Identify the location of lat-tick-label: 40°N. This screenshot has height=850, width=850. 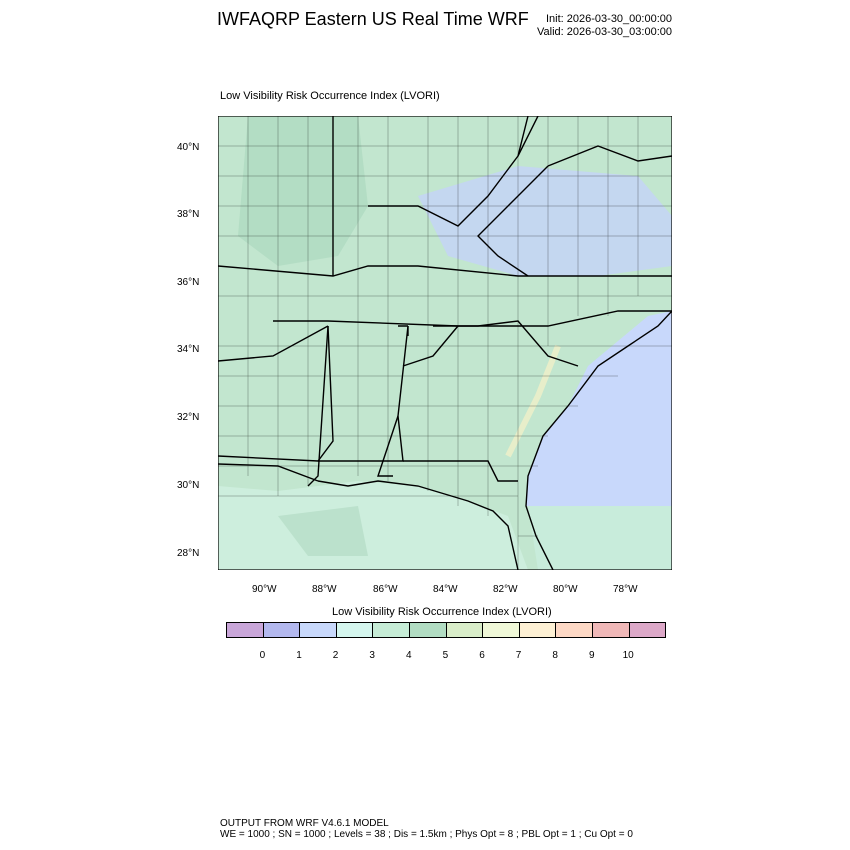
(188, 147).